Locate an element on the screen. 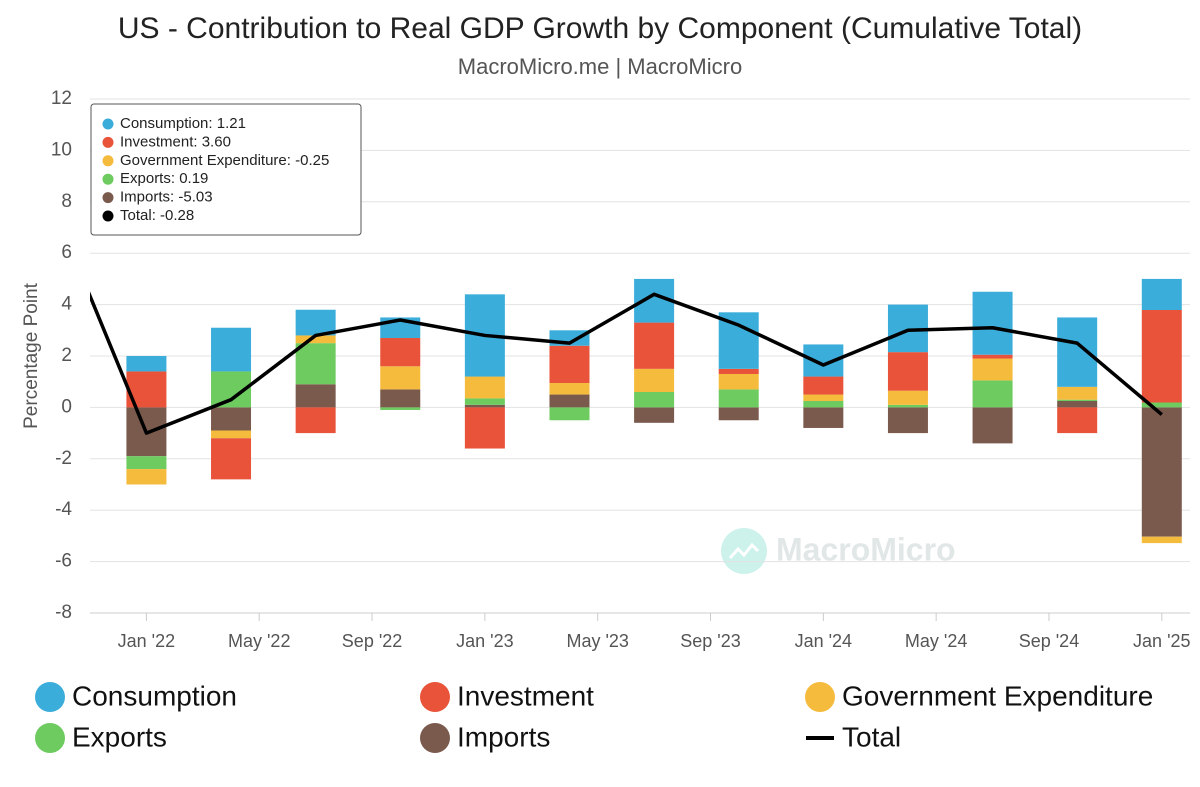  tooltip-name: Consumption is located at coordinates (164, 123).